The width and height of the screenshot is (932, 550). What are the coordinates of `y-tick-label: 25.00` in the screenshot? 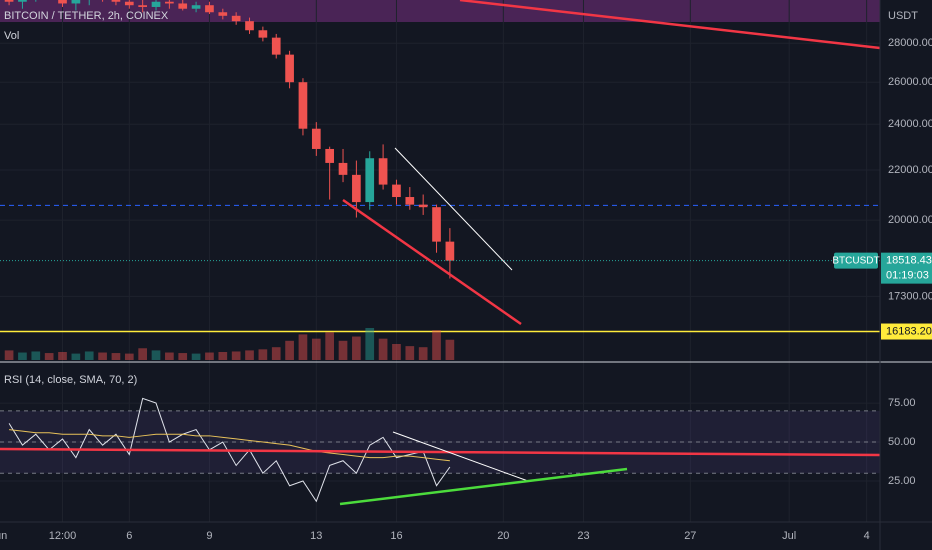 It's located at (902, 481).